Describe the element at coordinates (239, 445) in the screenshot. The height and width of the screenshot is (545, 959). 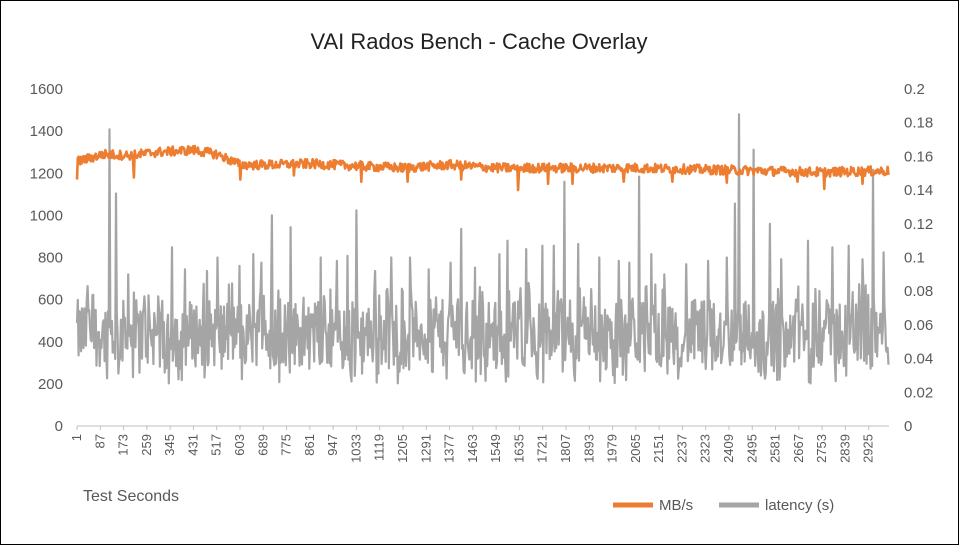
I see `x-tick-label: 603` at that location.